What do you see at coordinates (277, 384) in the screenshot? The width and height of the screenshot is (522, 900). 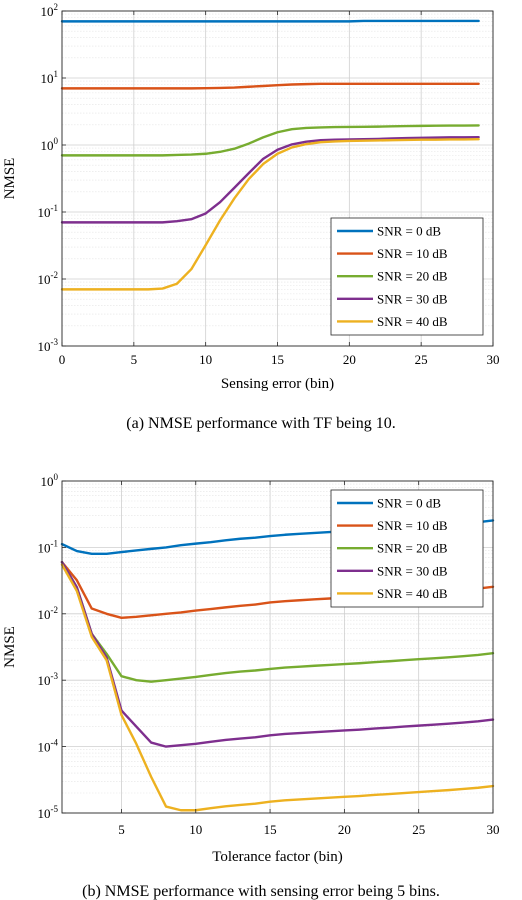 I see `x-axis-label: Sensing error (bin)` at bounding box center [277, 384].